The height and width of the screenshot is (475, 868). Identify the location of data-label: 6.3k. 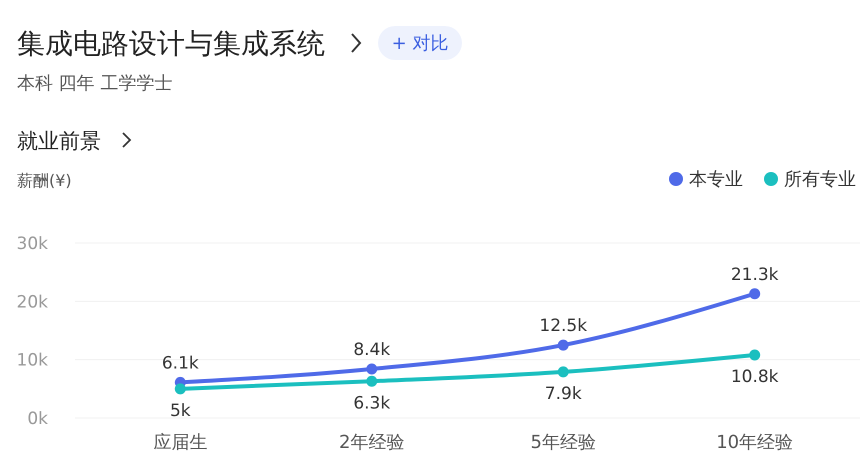
(371, 403).